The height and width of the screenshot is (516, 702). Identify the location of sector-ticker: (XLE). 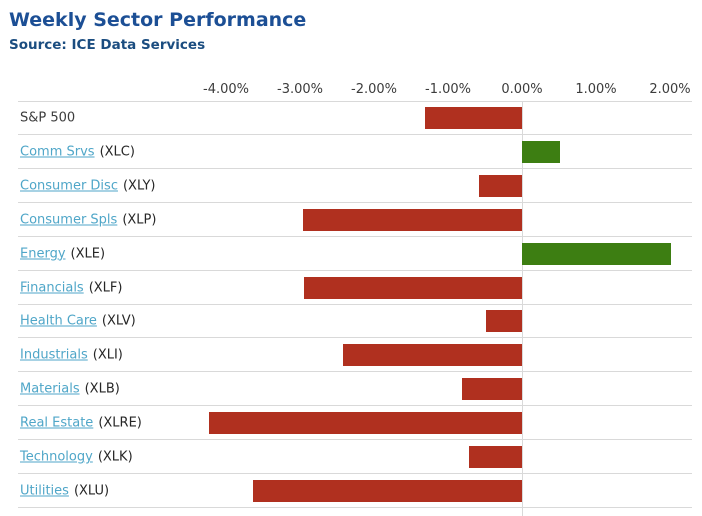
(88, 254).